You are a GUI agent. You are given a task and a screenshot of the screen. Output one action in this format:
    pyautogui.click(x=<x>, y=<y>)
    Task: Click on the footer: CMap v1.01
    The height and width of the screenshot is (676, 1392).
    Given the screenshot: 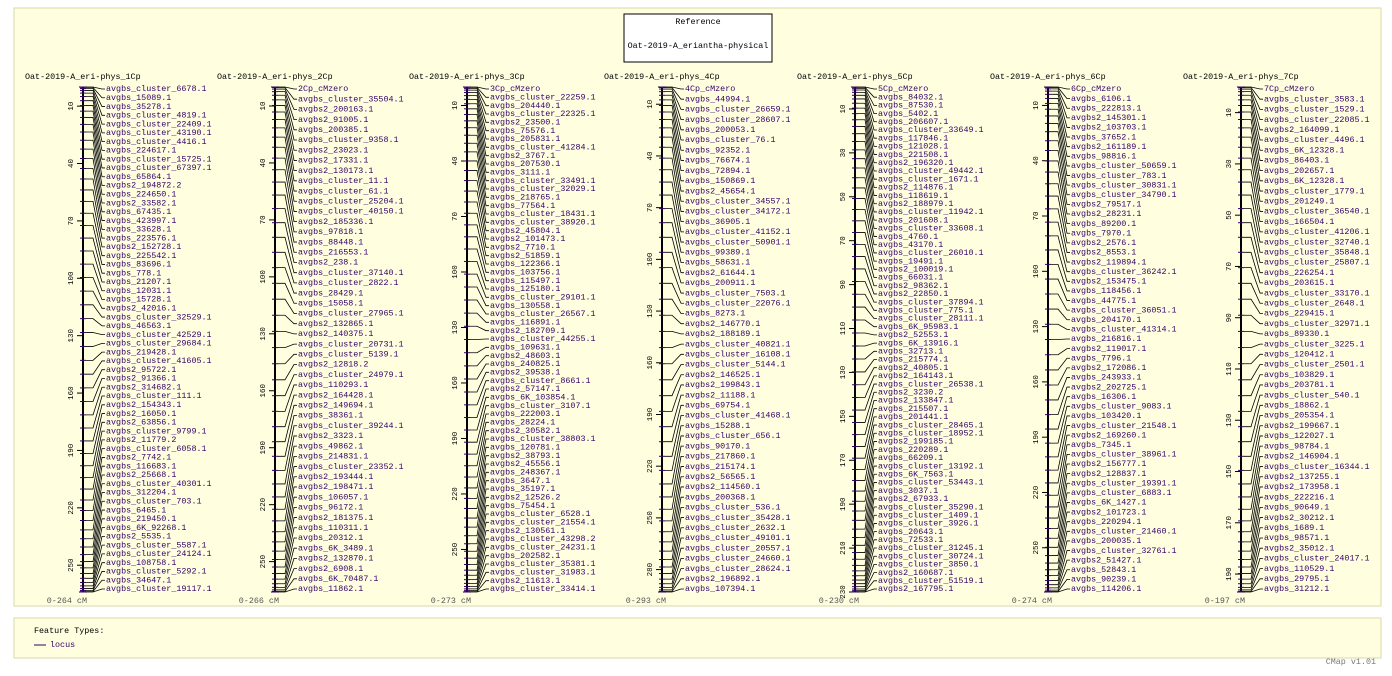 What is the action you would take?
    pyautogui.click(x=1351, y=662)
    